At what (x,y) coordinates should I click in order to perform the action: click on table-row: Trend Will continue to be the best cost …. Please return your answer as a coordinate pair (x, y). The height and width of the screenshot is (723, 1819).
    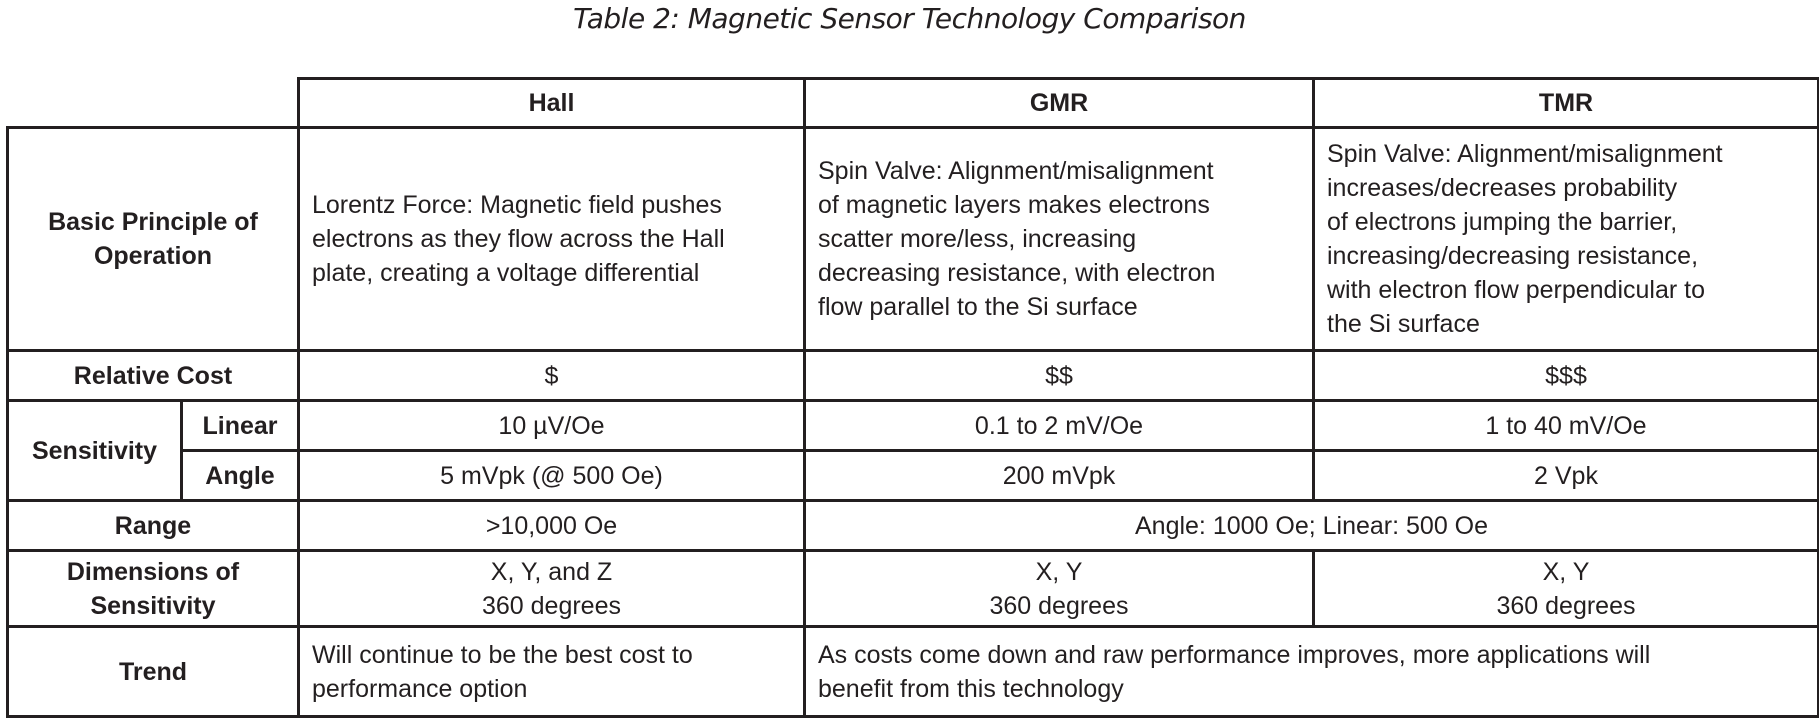
    Looking at the image, I should click on (912, 671).